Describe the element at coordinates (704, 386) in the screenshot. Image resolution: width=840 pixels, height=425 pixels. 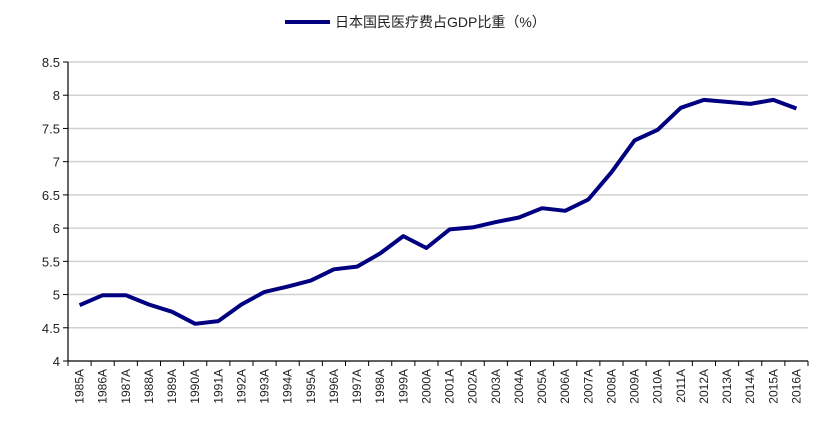
I see `x-tick-label: 2012A` at that location.